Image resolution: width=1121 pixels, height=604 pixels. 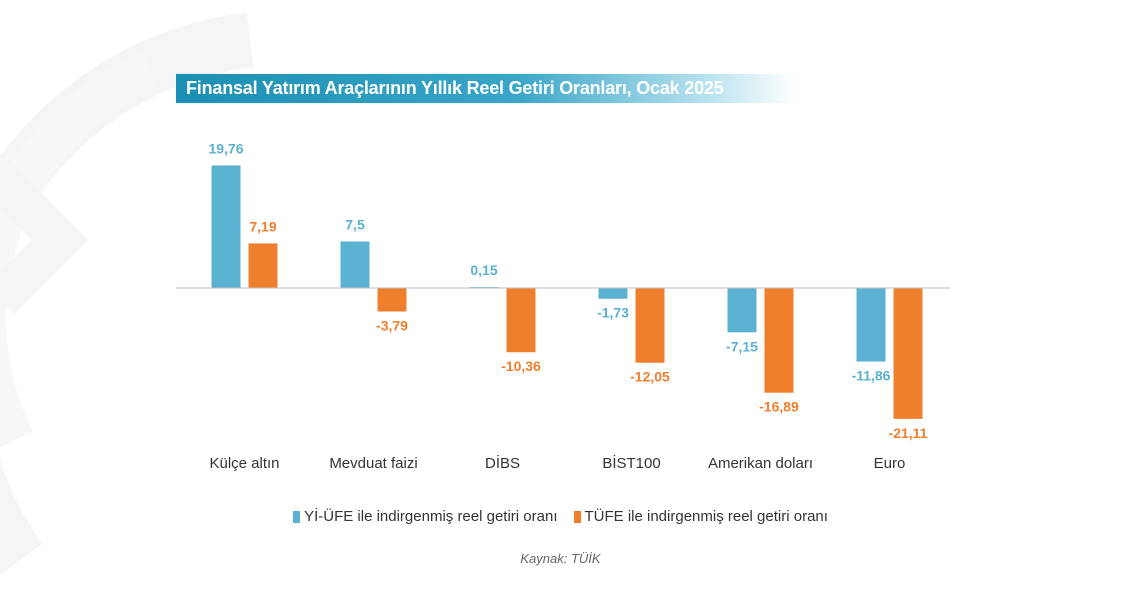 I want to click on category-label-4: Amerikan doları, so click(x=760, y=463).